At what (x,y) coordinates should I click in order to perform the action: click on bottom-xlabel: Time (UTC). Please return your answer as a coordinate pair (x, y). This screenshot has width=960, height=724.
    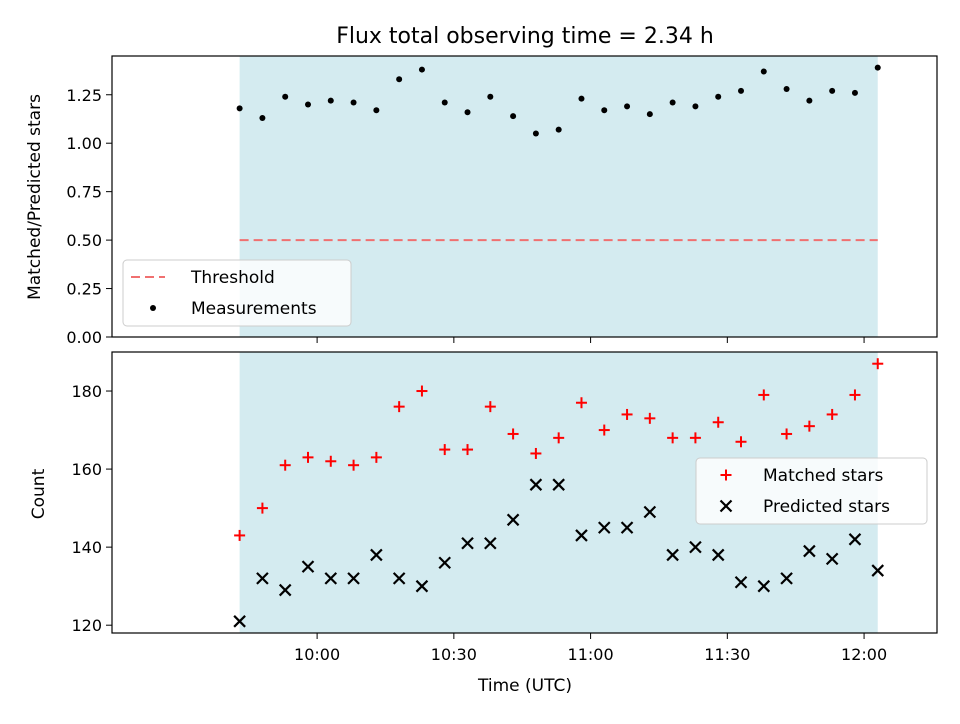
    Looking at the image, I should click on (524, 686).